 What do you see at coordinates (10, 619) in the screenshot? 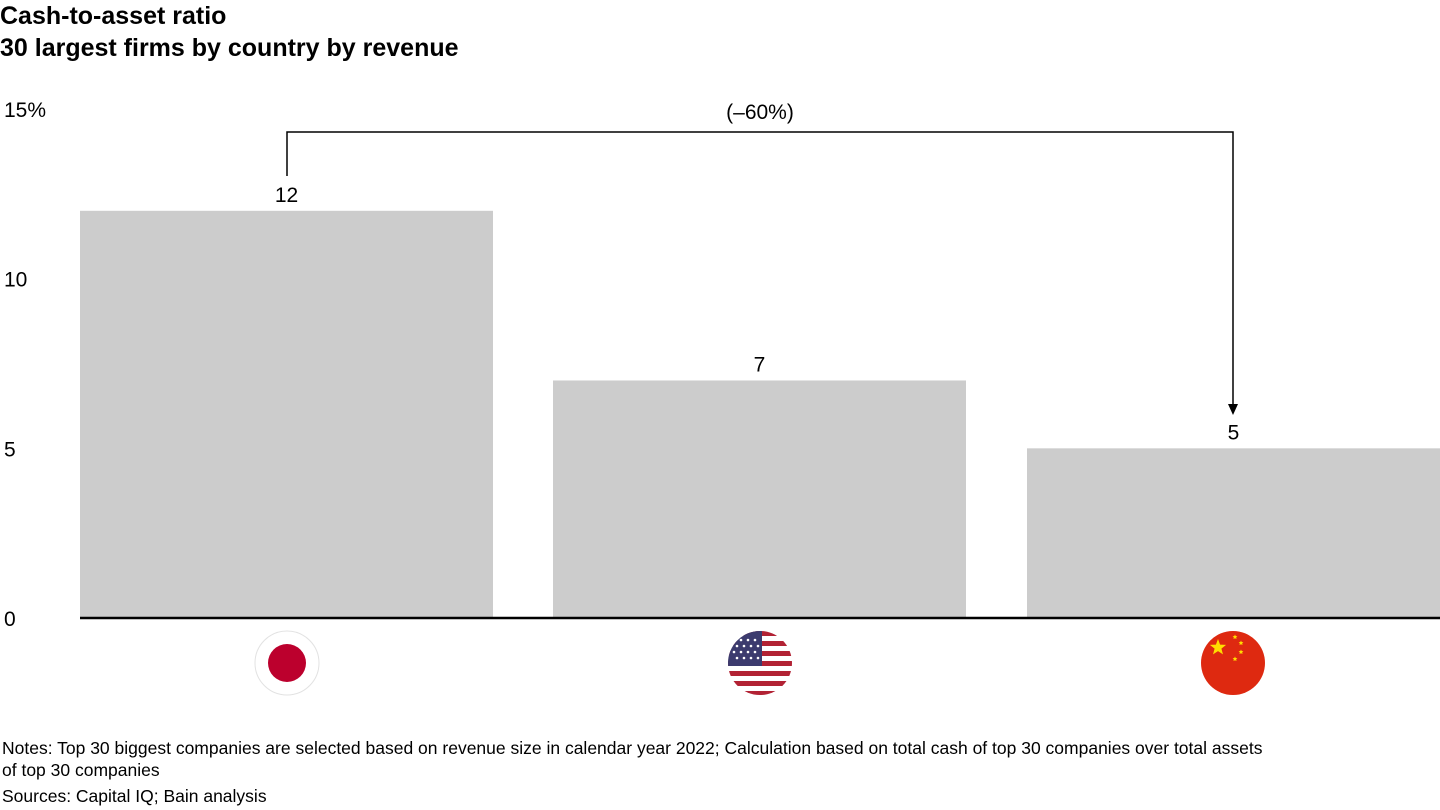
I see `y-tick-label: 0` at bounding box center [10, 619].